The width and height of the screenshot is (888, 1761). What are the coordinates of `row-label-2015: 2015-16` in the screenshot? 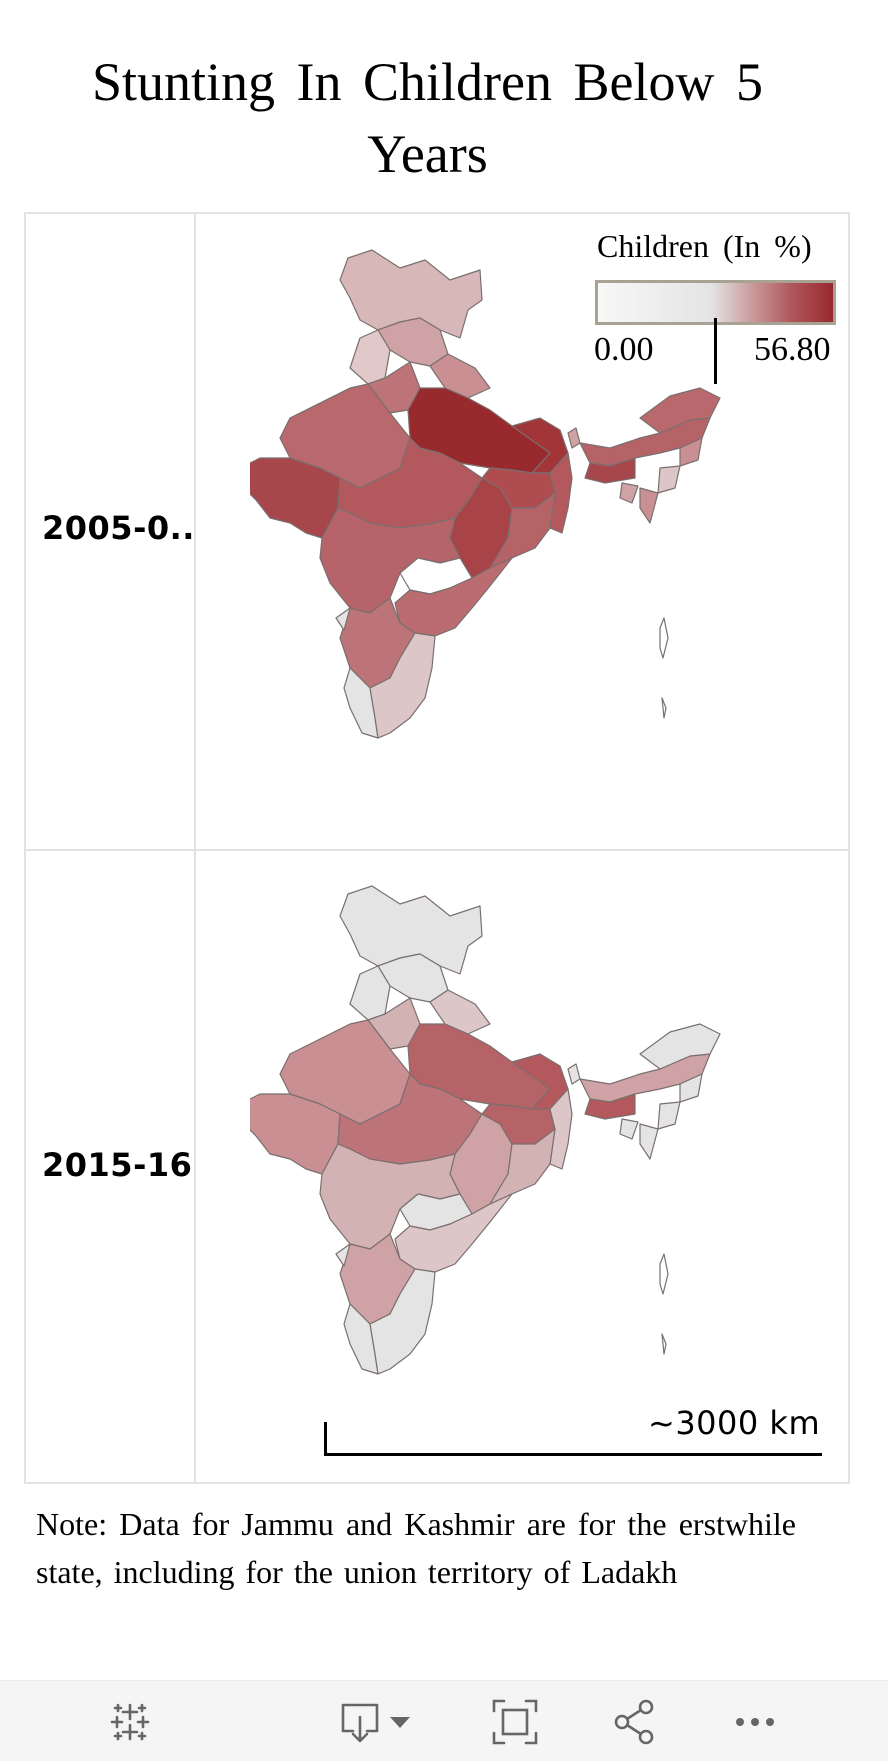 It's located at (117, 1165).